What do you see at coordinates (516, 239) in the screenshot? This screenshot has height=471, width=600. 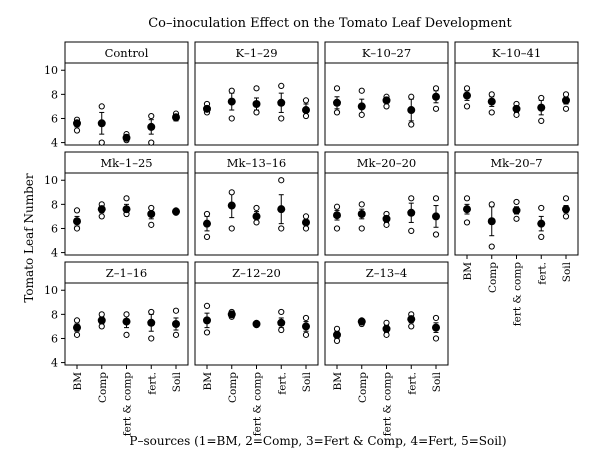 I see `panel-p7: Mk–20–7 BM Comp fert & comp fert. Soil` at bounding box center [516, 239].